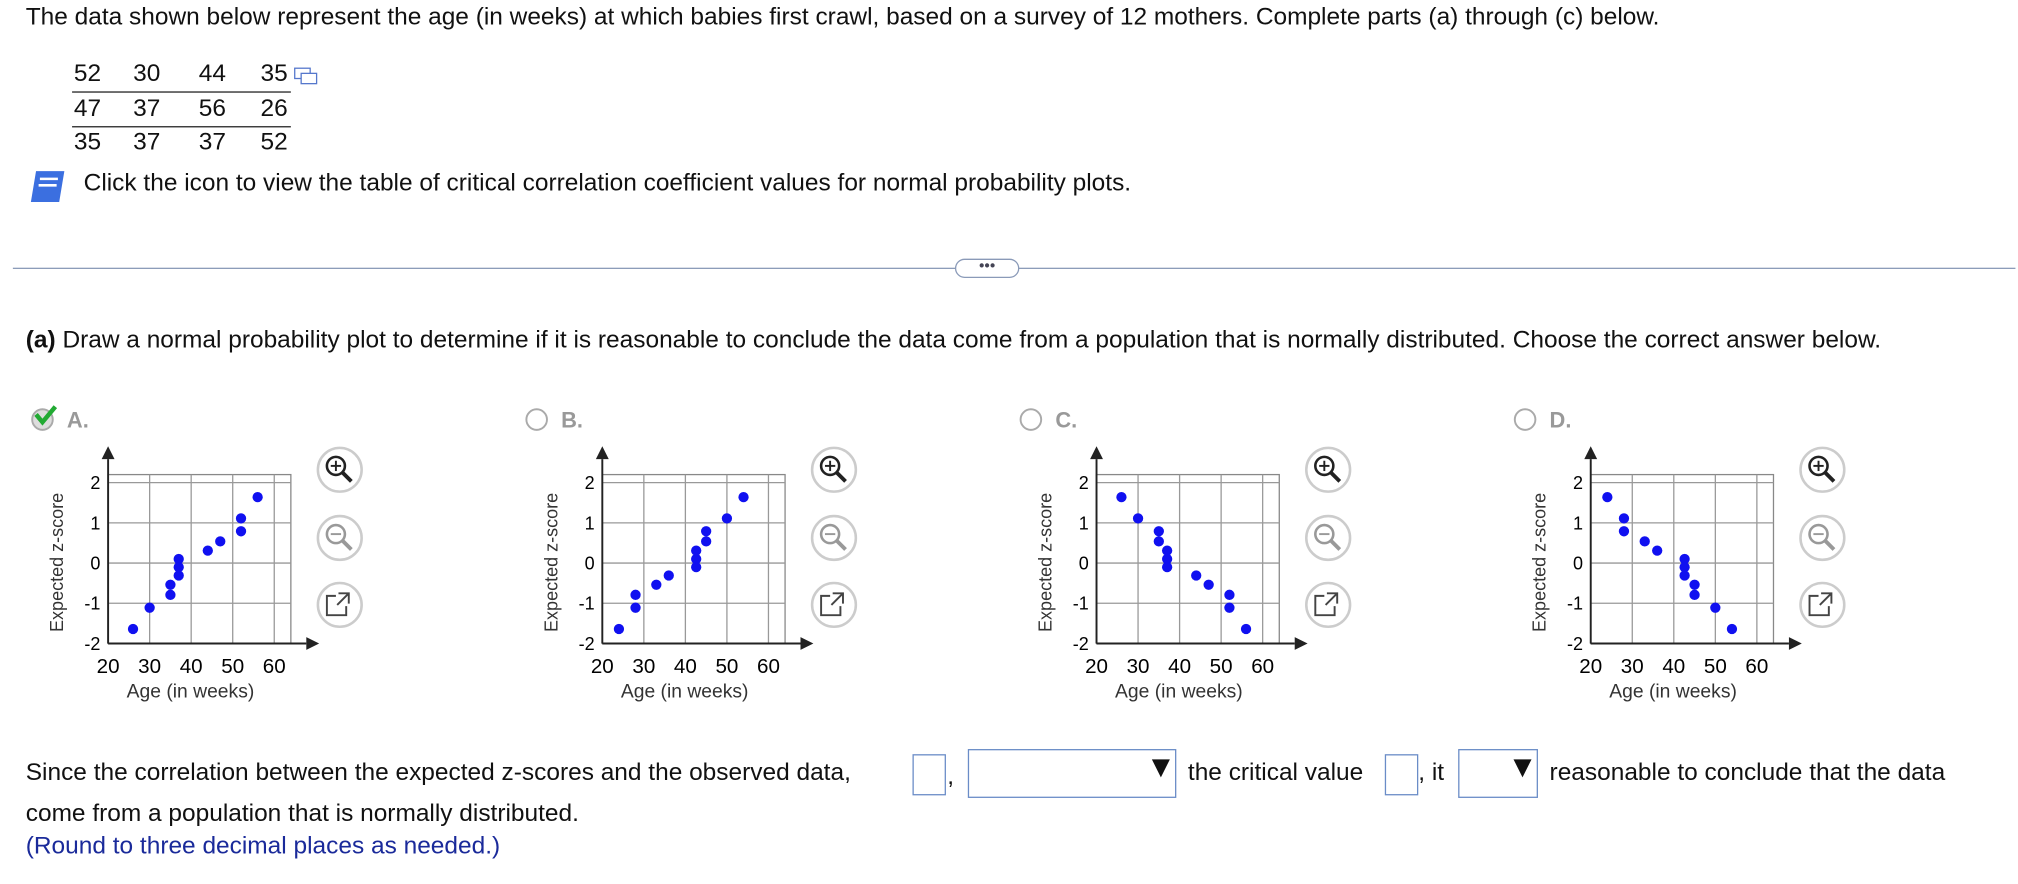 The width and height of the screenshot is (2018, 884). I want to click on table-cell: 26, so click(274, 109).